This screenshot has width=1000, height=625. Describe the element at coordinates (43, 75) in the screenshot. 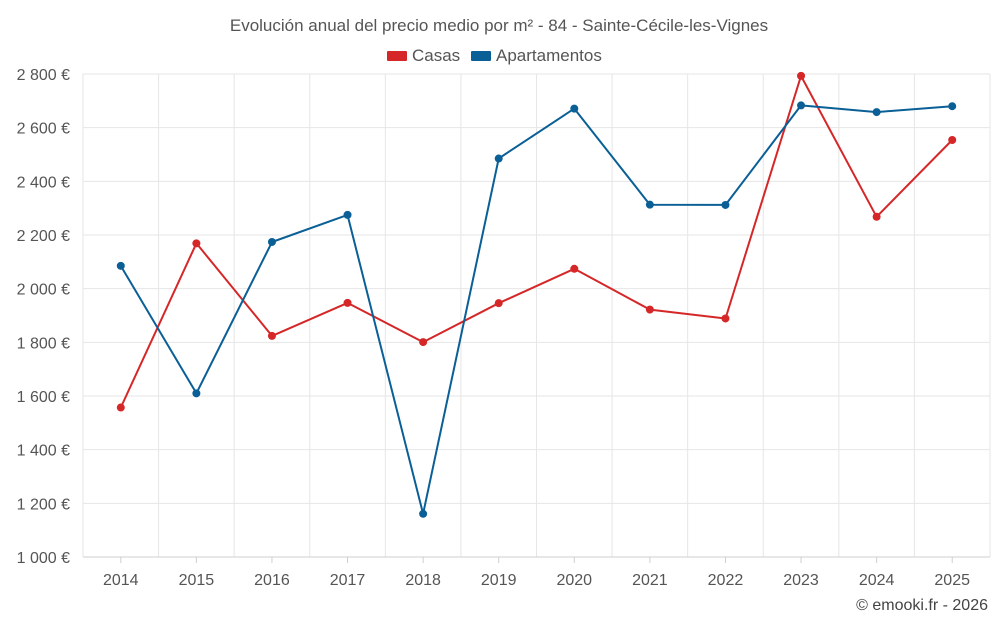

I see `y-tick-label: 2 800 €` at that location.